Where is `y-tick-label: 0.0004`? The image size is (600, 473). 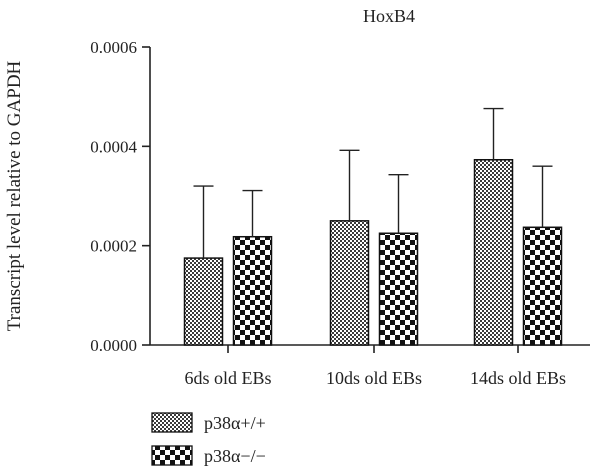
y-tick-label: 0.0004 is located at coordinates (113, 146).